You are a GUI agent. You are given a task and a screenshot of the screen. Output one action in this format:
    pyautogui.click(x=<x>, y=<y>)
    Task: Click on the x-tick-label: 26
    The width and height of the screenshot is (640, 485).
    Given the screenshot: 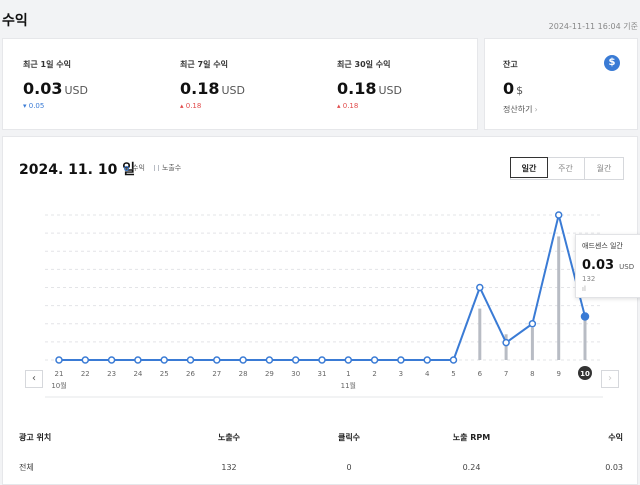 What is the action you would take?
    pyautogui.click(x=190, y=374)
    